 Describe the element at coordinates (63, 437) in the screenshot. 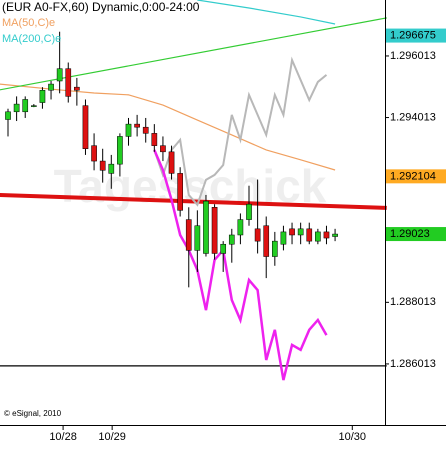

I see `x-tick-label: 10/28` at that location.